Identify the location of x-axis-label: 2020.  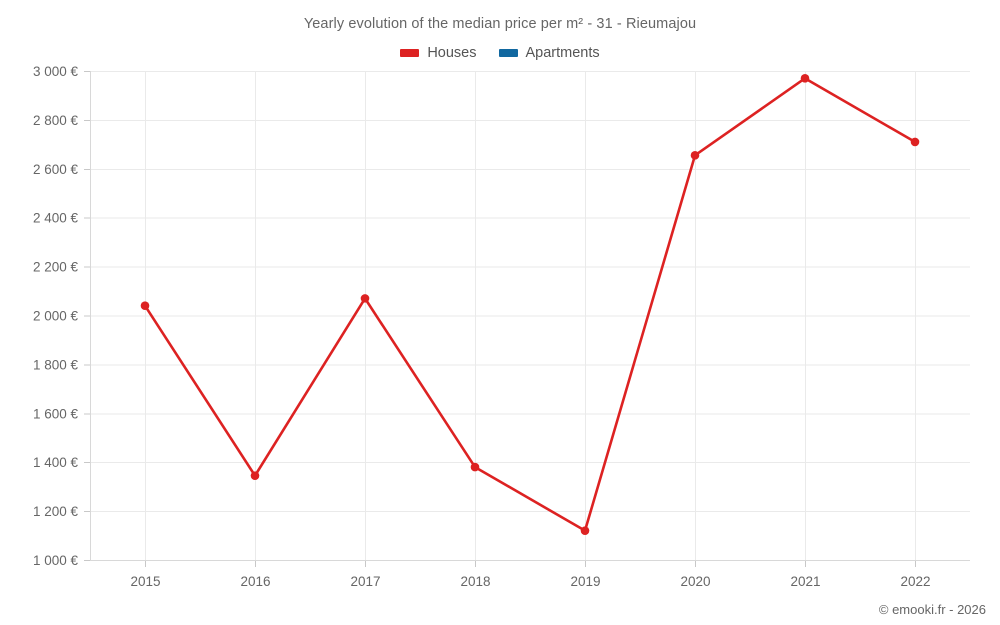
(695, 581).